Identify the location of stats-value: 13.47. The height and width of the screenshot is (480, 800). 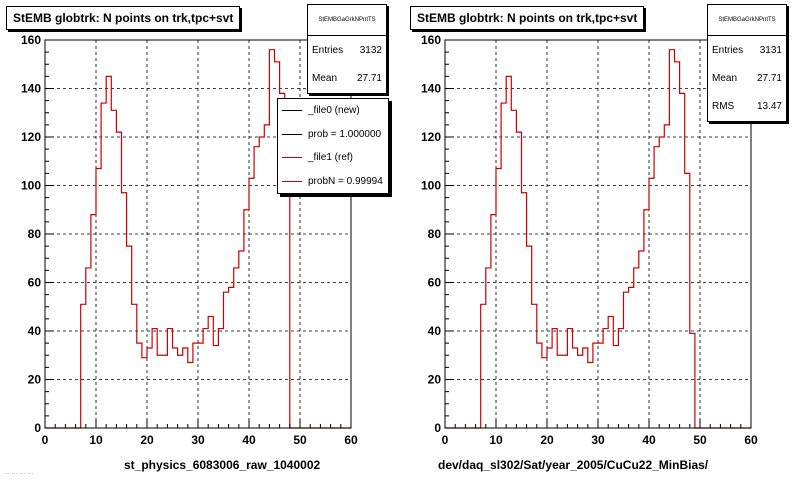
(769, 106).